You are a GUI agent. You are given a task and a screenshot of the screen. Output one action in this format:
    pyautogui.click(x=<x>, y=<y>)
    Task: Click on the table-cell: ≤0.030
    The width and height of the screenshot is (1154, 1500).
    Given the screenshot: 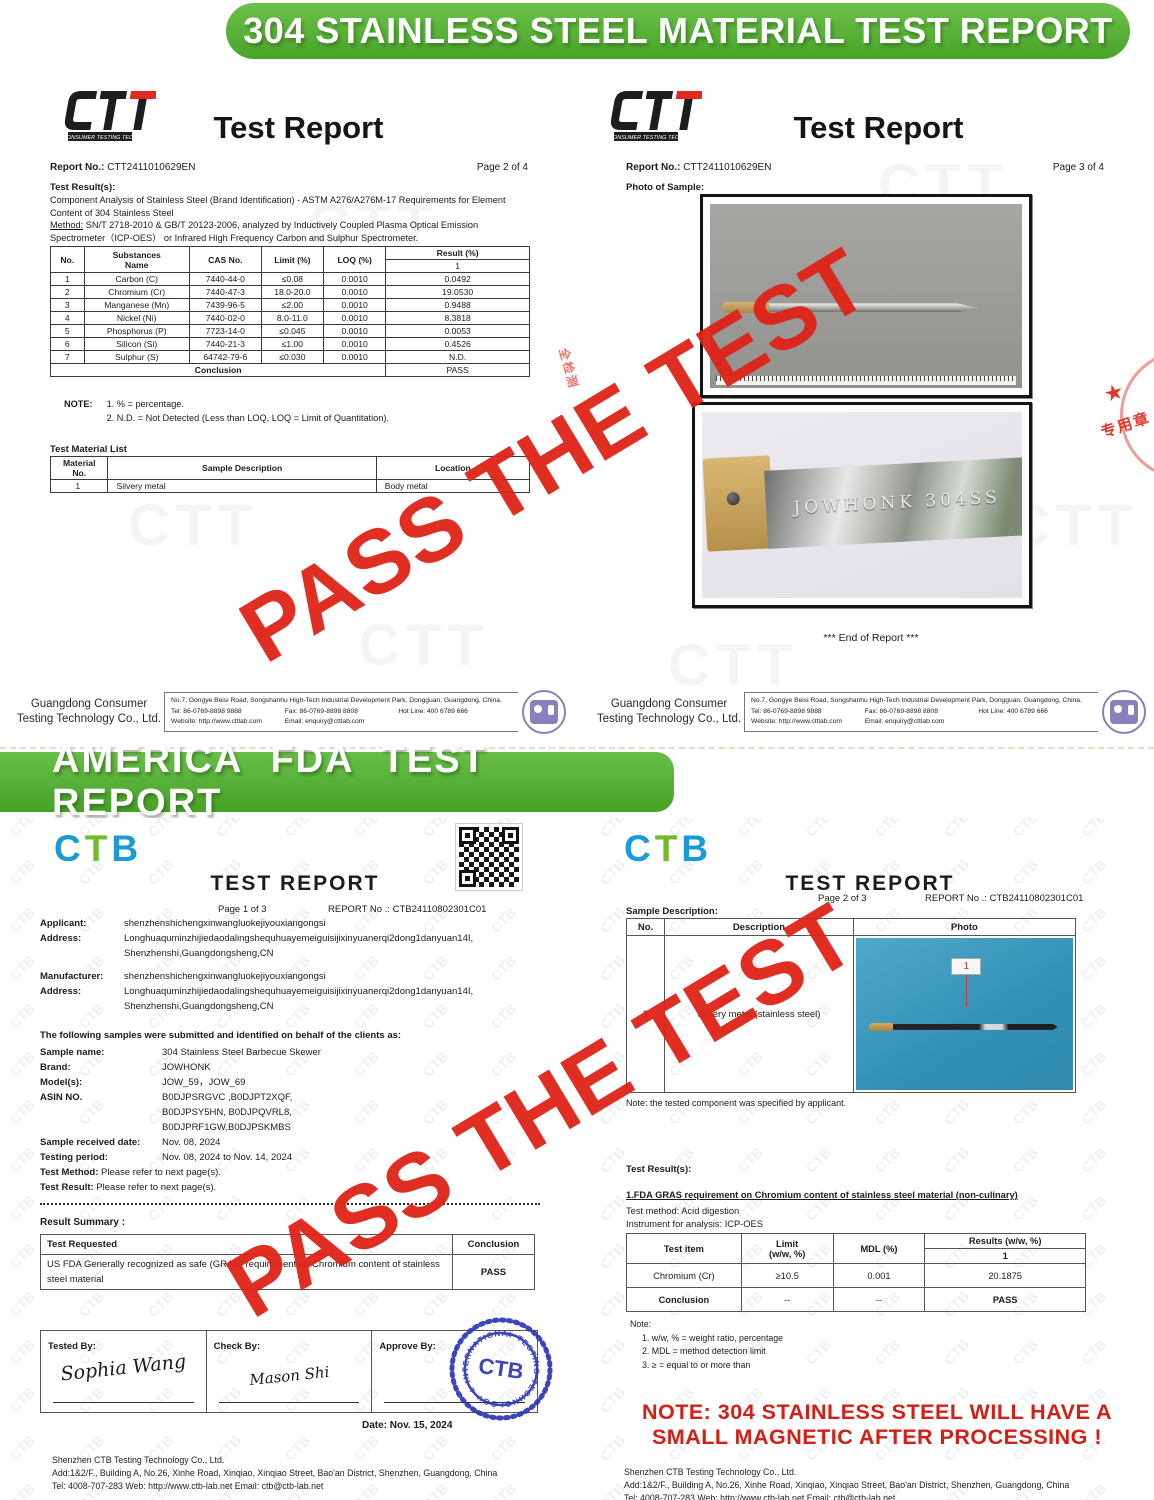 What is the action you would take?
    pyautogui.click(x=292, y=357)
    